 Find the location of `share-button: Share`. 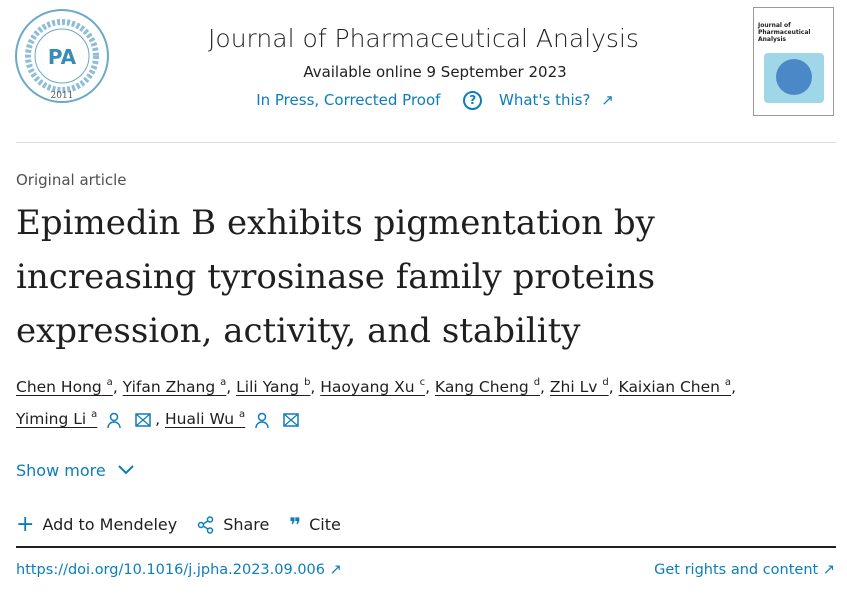

share-button: Share is located at coordinates (233, 524).